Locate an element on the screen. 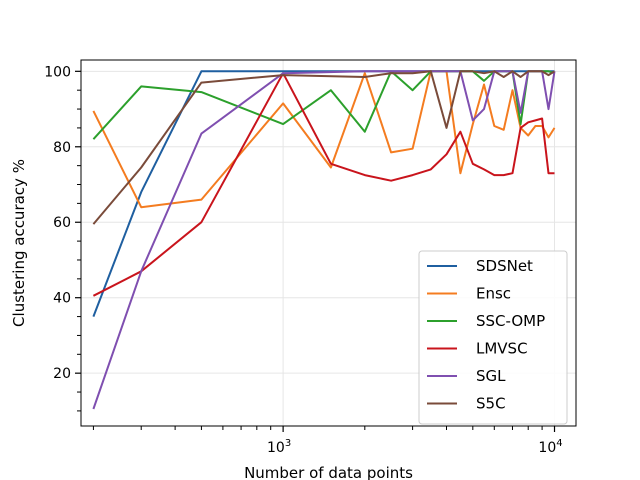 Image resolution: width=640 pixels, height=480 pixels. x-tick-exponent: 3 is located at coordinates (288, 443).